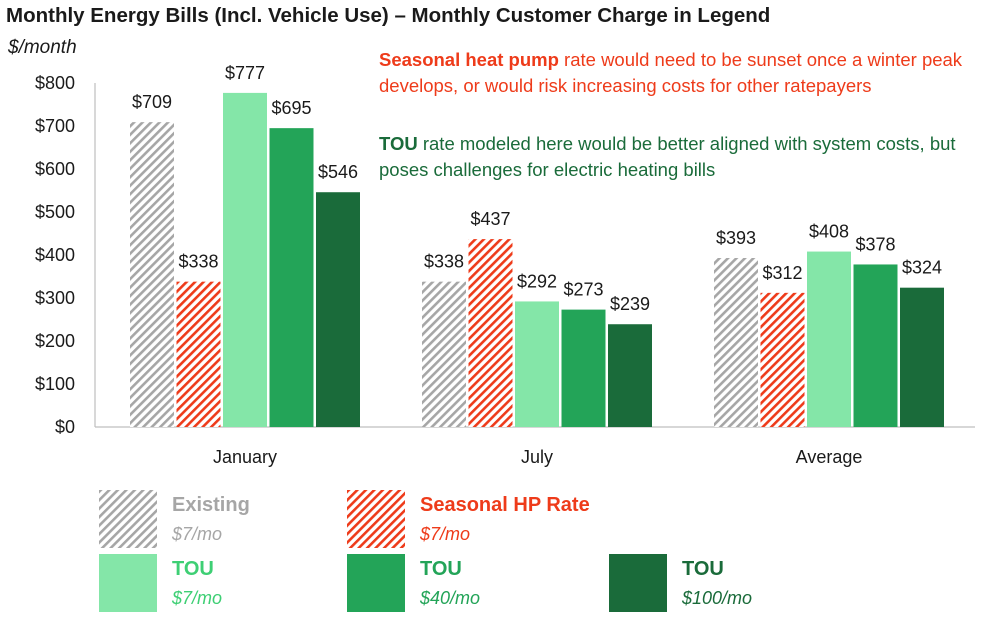 This screenshot has width=983, height=621. What do you see at coordinates (65, 427) in the screenshot?
I see `y-tick-label: $0` at bounding box center [65, 427].